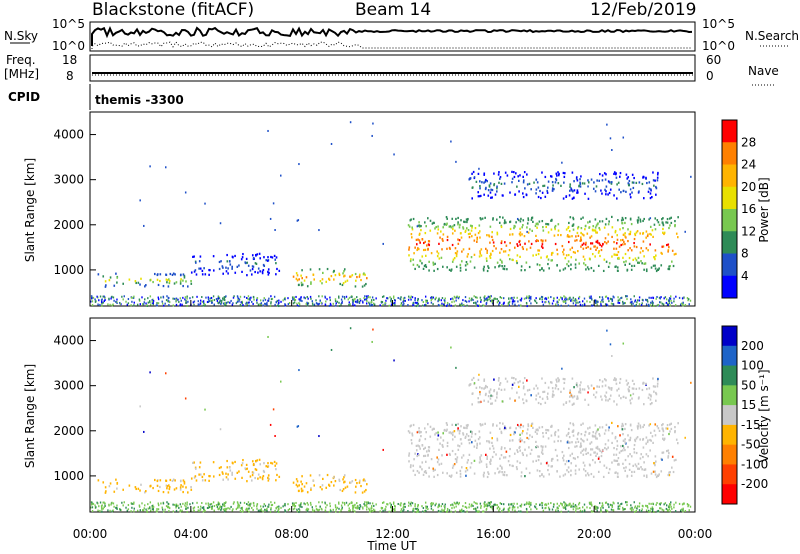 The height and width of the screenshot is (554, 800). I want to click on nsearch-tick-bottom: 10^0, so click(718, 46).